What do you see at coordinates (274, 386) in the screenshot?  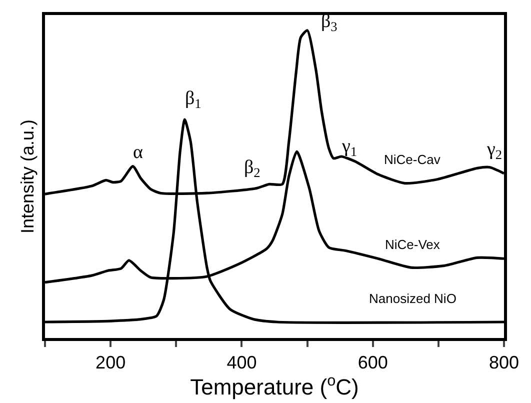 I see `x-axis-title: Temperature ($^{o}$C)` at bounding box center [274, 386].